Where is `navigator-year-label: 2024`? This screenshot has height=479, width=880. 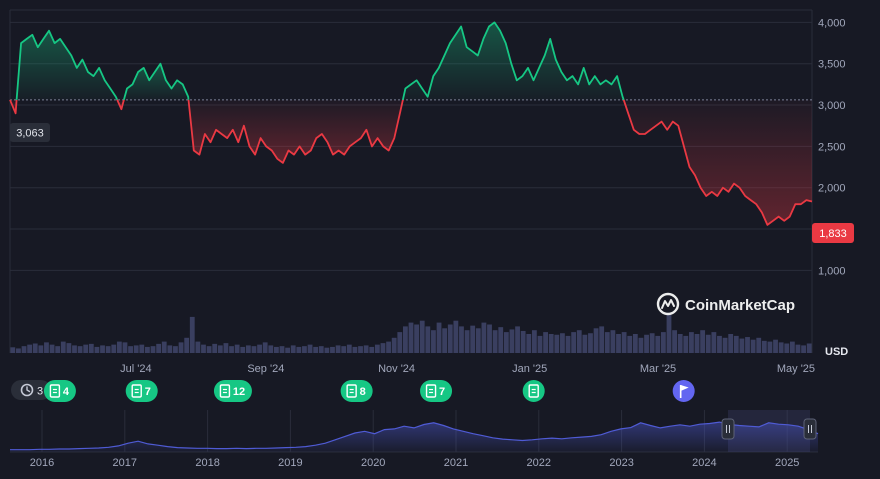
navigator-year-label: 2024 is located at coordinates (704, 463).